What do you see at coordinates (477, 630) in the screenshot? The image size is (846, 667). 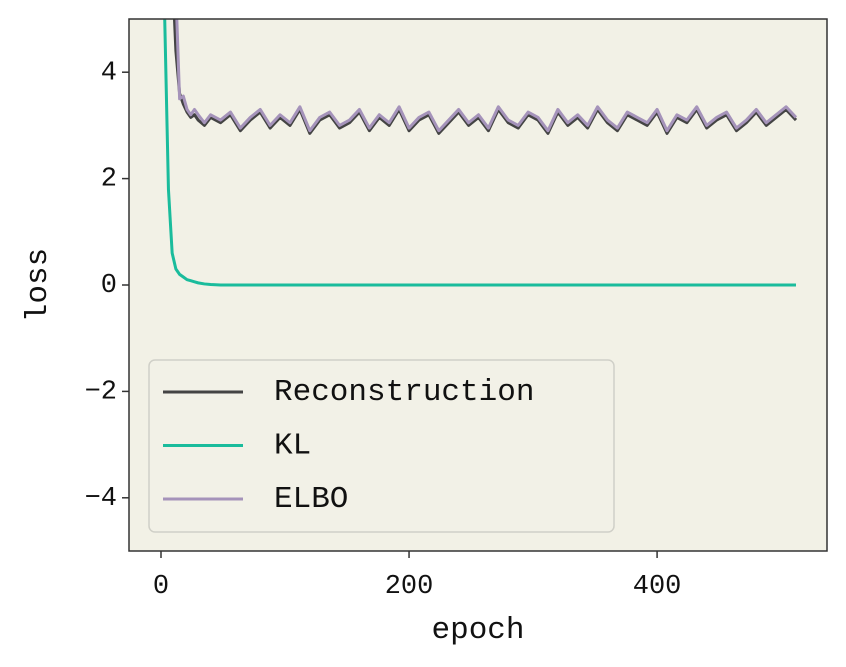 I see `x-axis-label: epoch` at bounding box center [477, 630].